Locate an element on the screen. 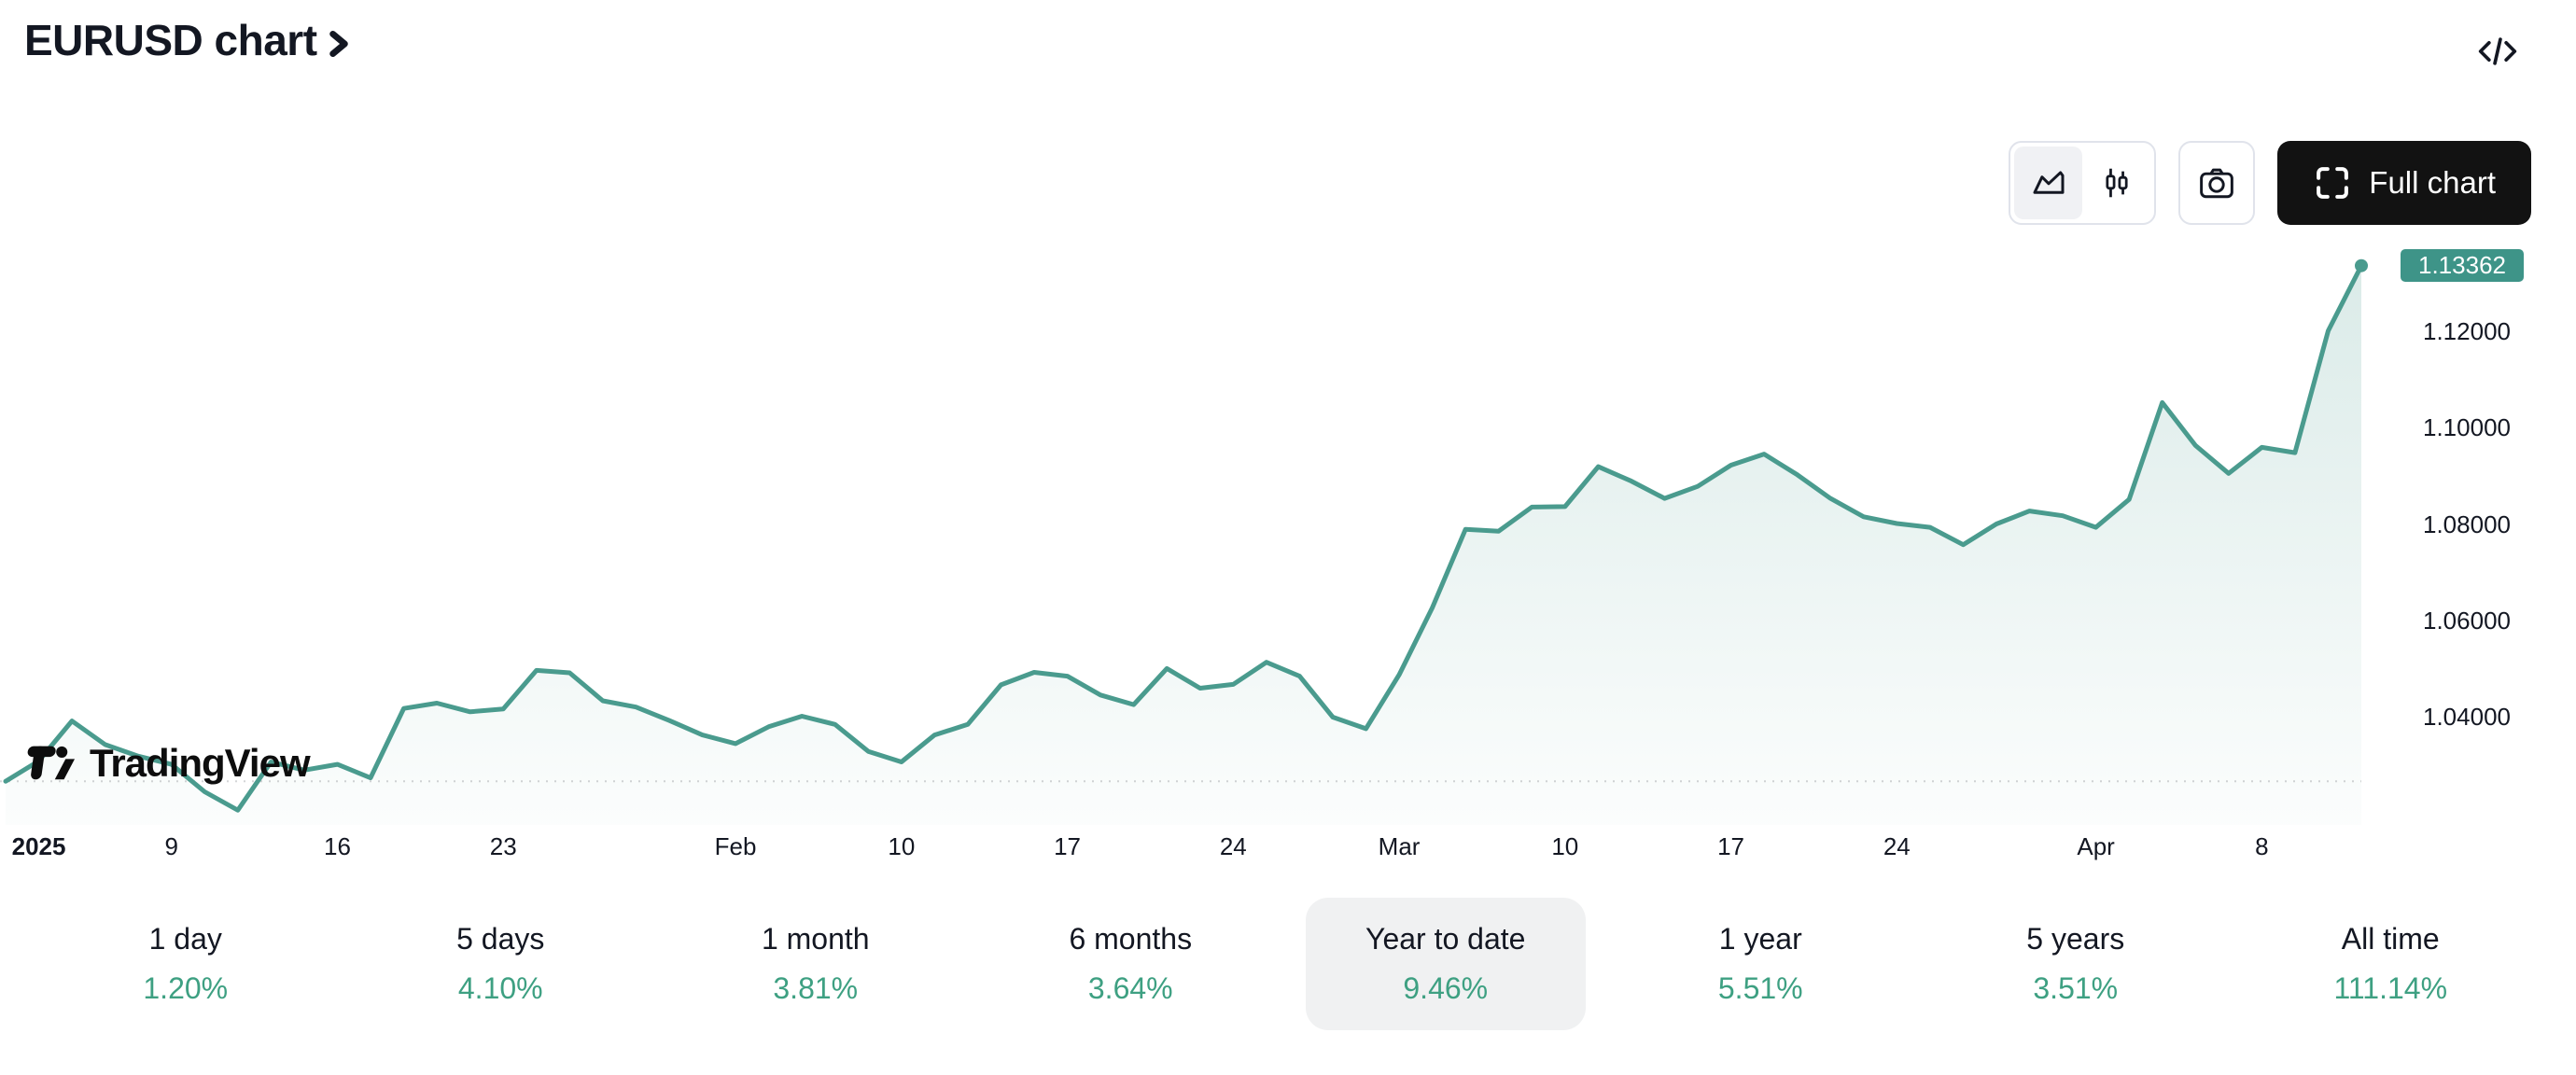  x-axis-tick-label: 16 is located at coordinates (337, 846).